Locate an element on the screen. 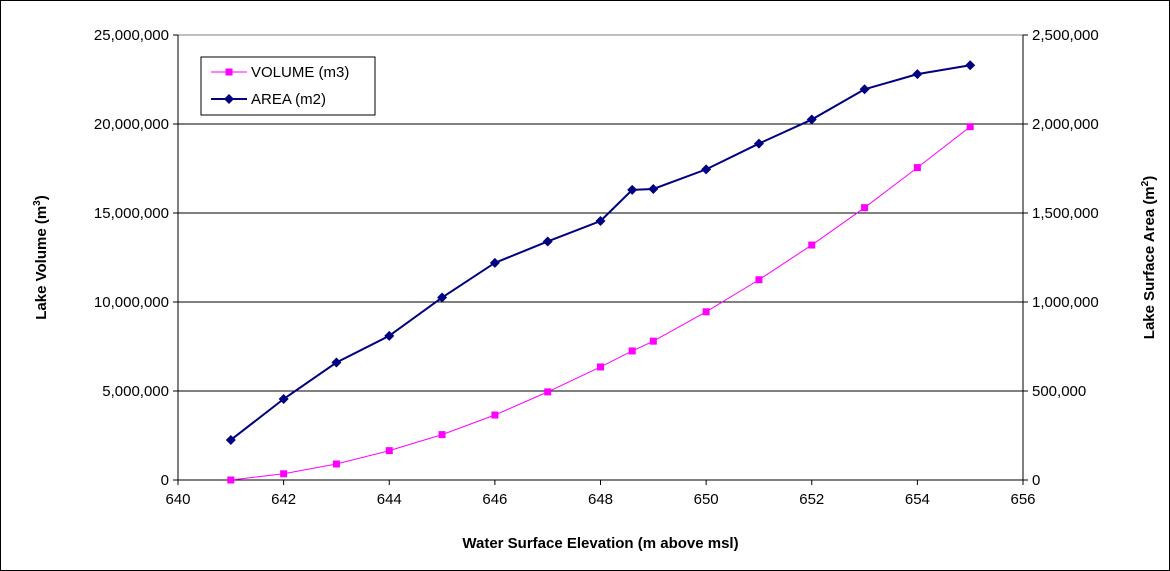 The width and height of the screenshot is (1170, 571). y-left-tick-label: 25,000,000 is located at coordinates (131, 35).